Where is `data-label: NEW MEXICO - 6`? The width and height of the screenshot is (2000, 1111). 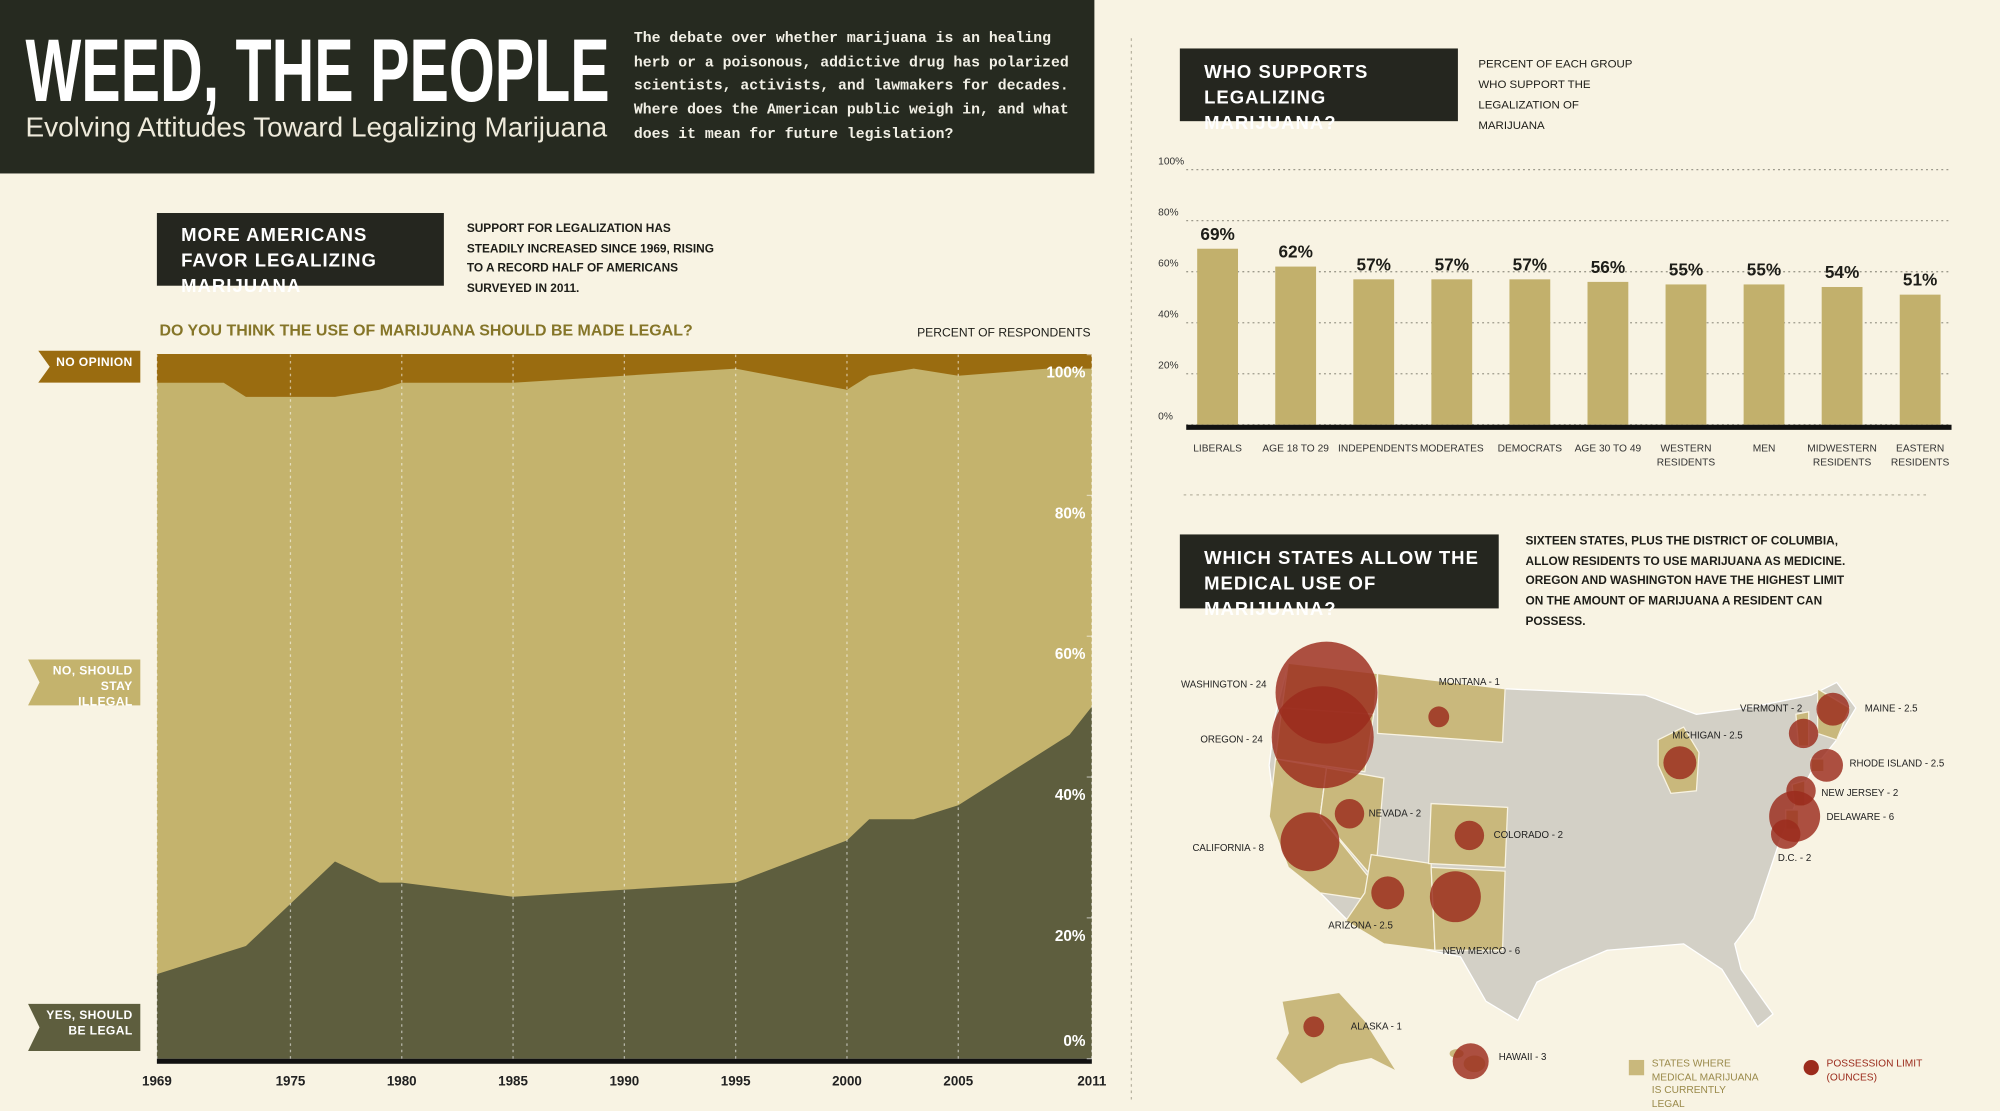 data-label: NEW MEXICO - 6 is located at coordinates (1481, 951).